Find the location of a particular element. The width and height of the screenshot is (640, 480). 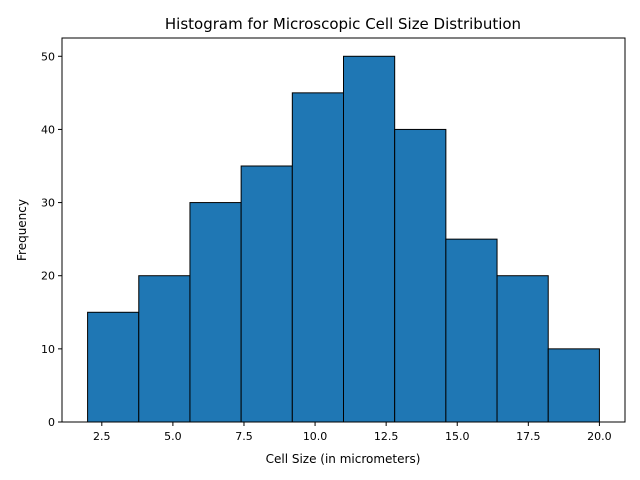

x-axis-label: Cell Size (in micrometers) is located at coordinates (343, 459).